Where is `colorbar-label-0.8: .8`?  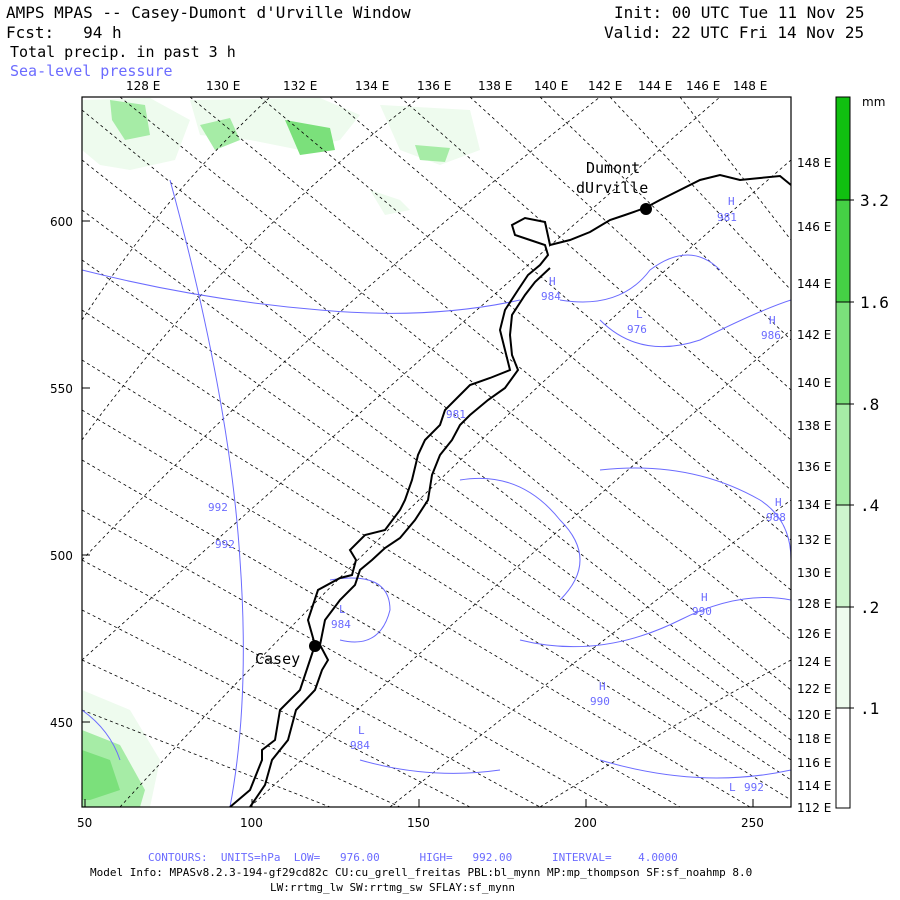 colorbar-label-0.8: .8 is located at coordinates (869, 404).